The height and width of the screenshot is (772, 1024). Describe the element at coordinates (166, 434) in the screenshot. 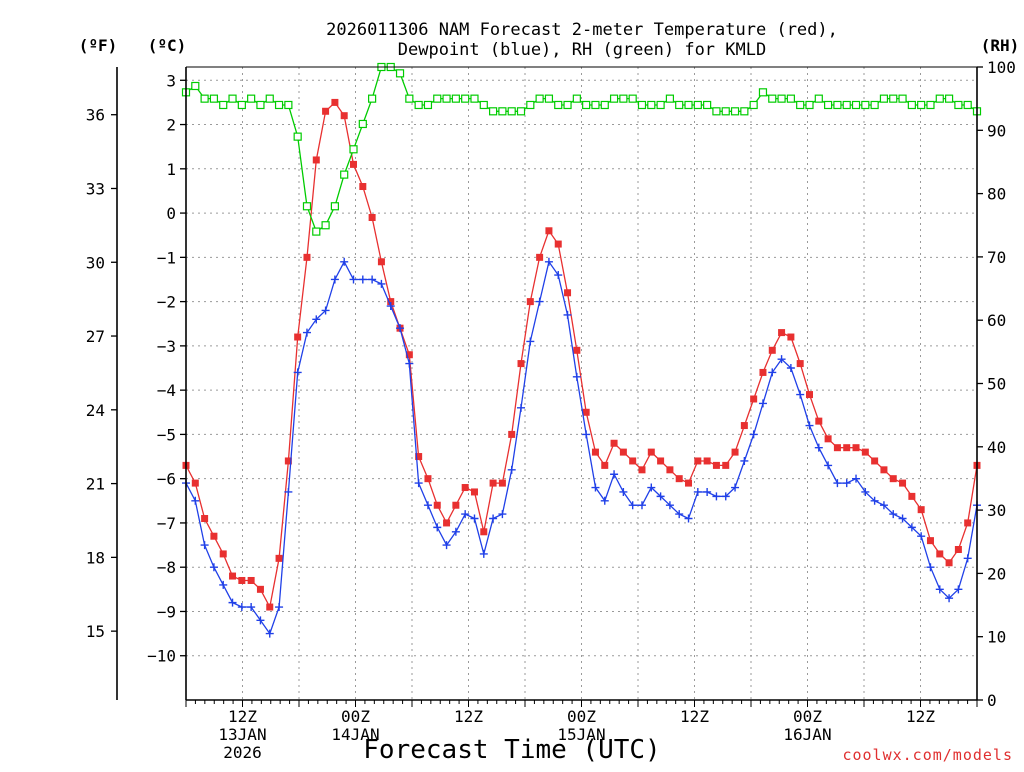

I see `celsius-tick-label: −5` at that location.